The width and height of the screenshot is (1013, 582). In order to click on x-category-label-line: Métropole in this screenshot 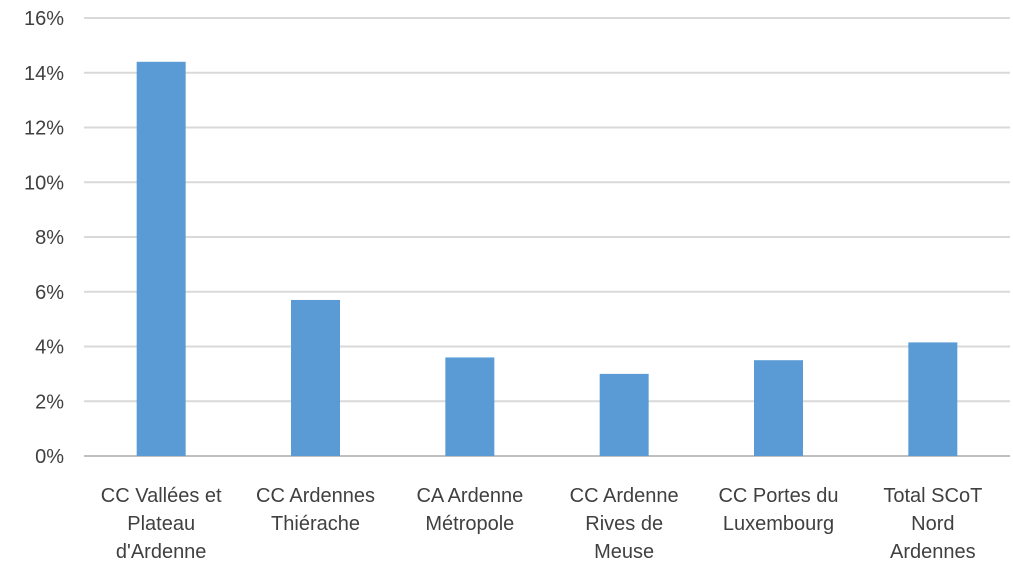, I will do `click(469, 524)`.